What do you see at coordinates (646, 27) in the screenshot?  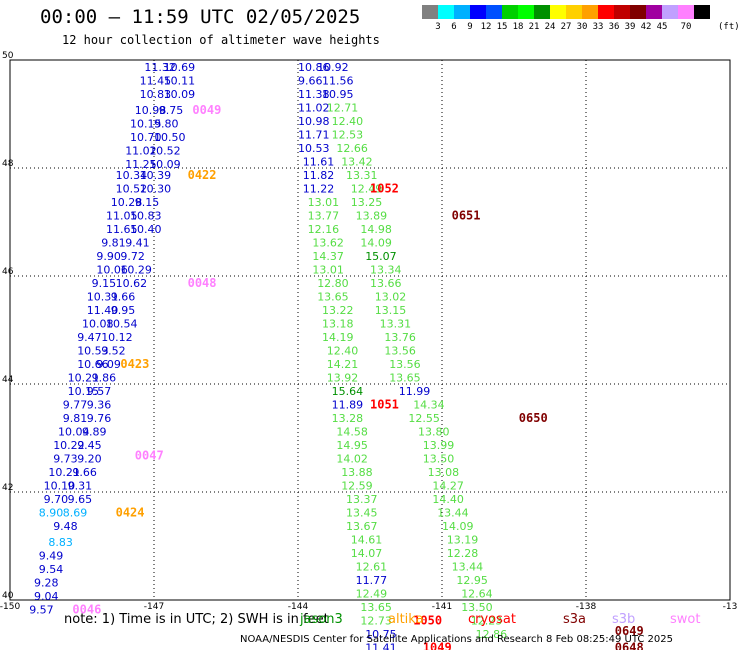 I see `color-scale-tick: 42` at bounding box center [646, 27].